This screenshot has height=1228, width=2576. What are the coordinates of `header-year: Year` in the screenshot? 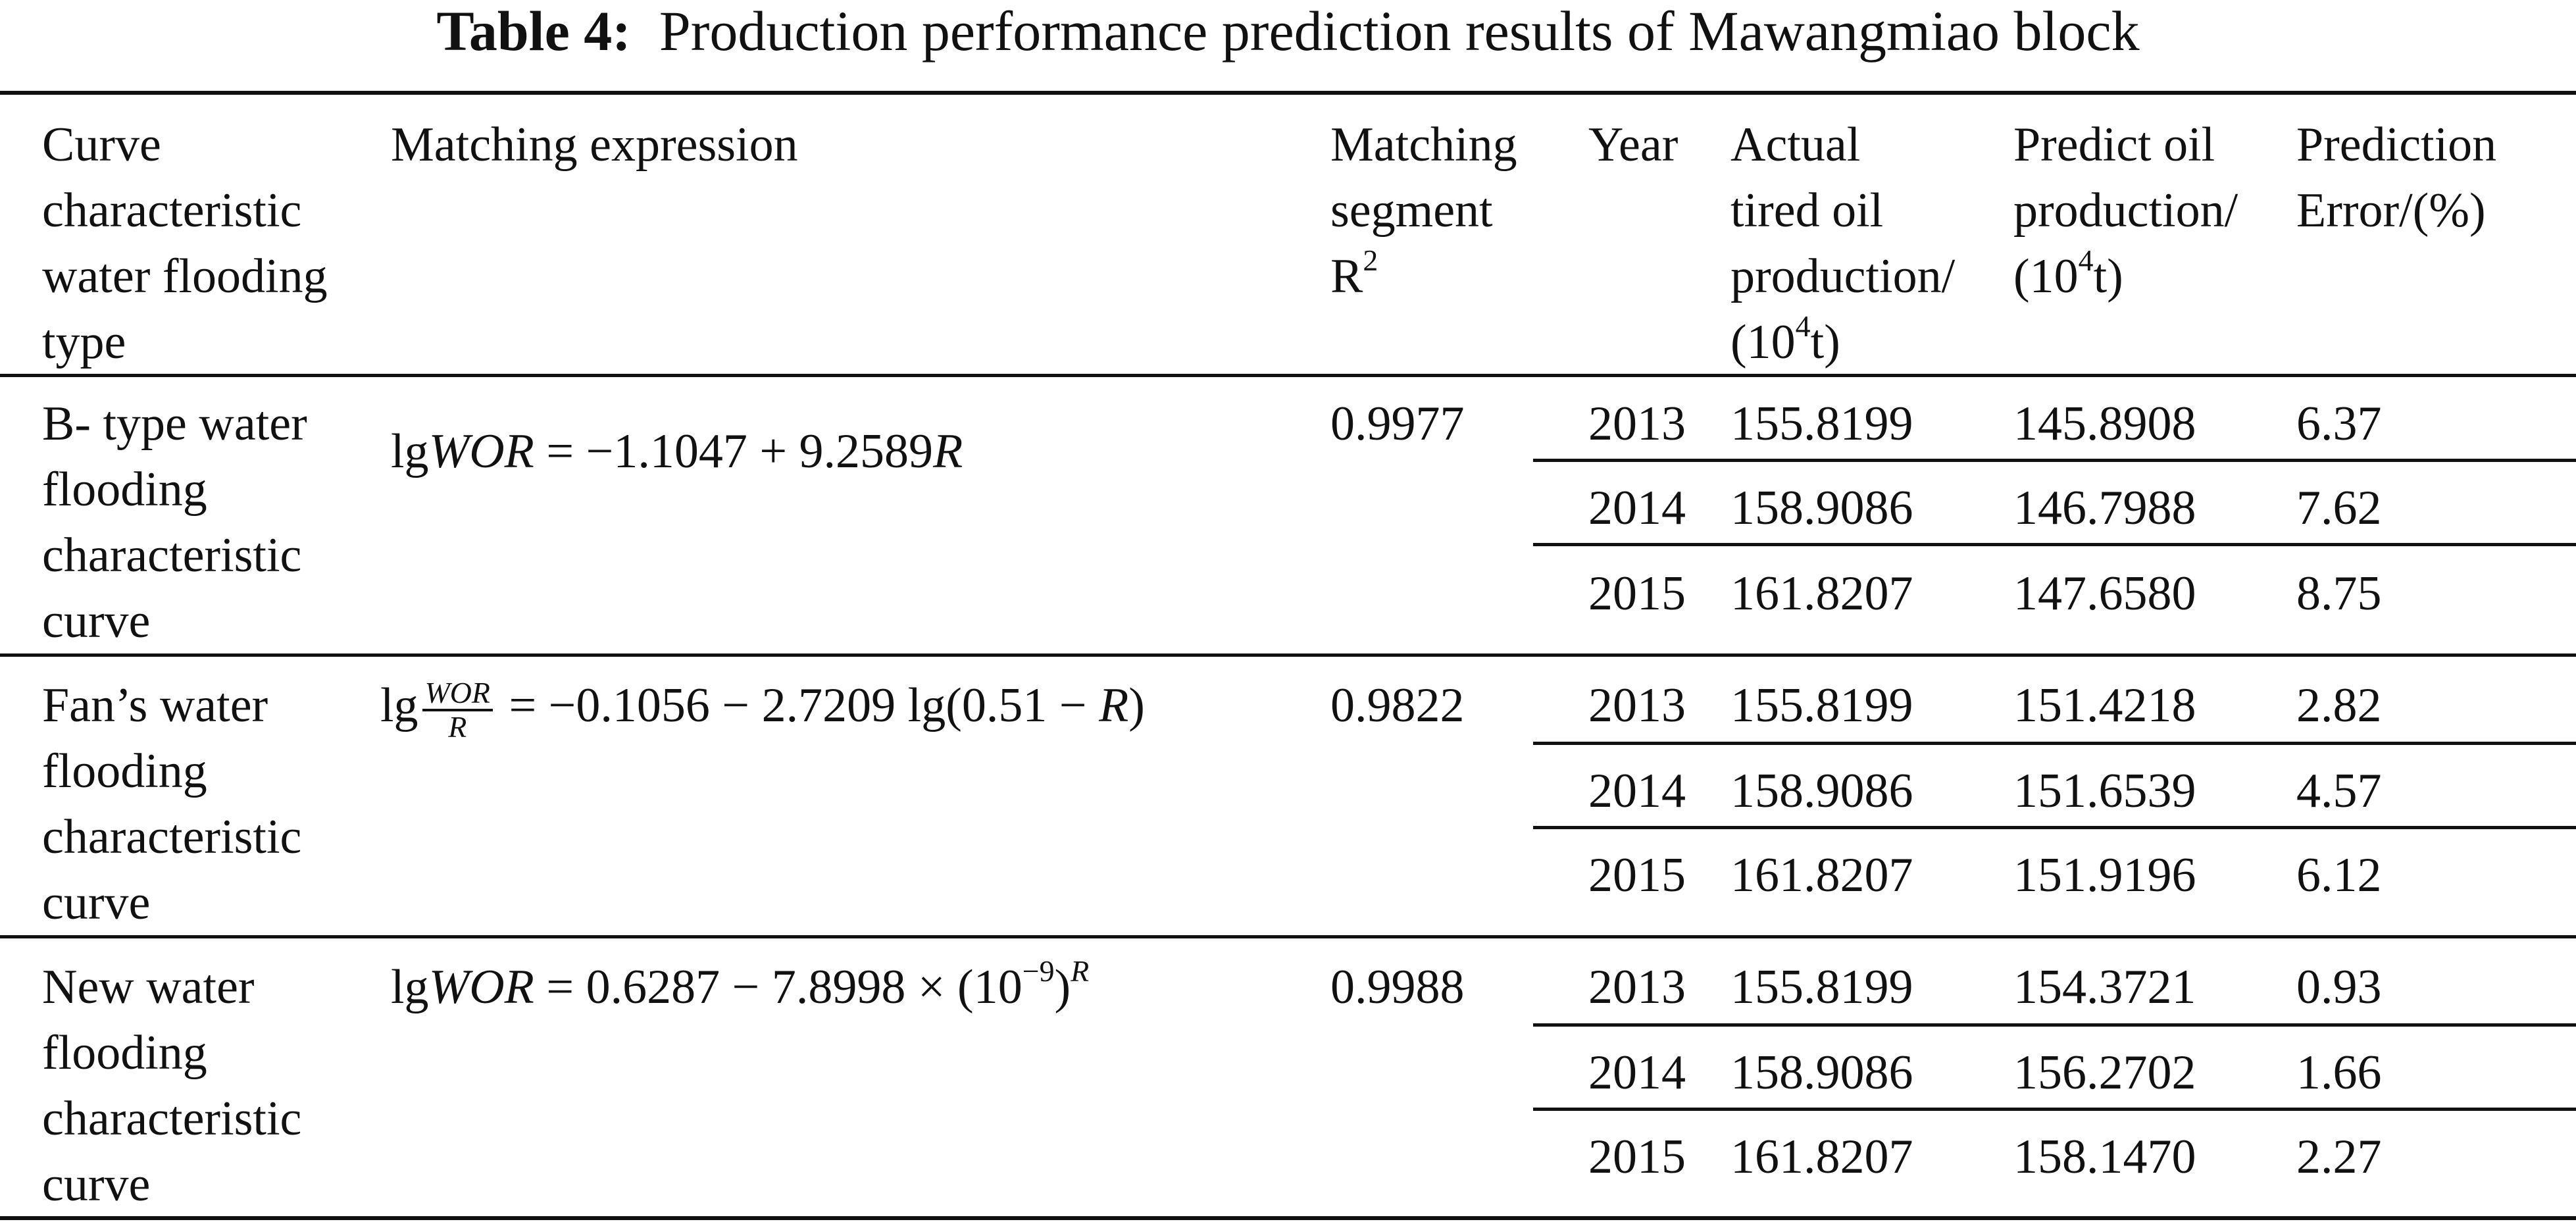 It's located at (1633, 145).